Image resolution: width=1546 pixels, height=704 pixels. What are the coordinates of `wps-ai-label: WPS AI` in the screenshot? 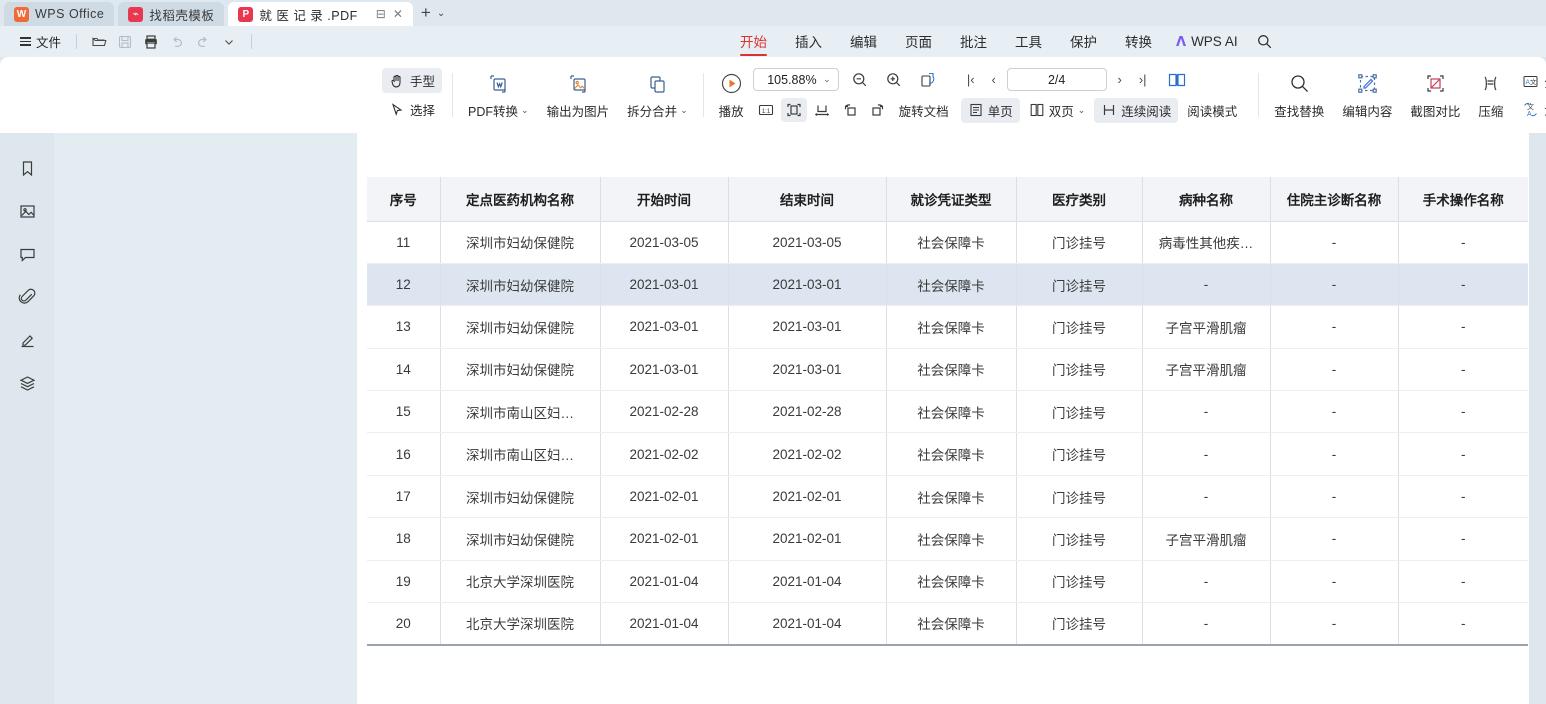 It's located at (1214, 41).